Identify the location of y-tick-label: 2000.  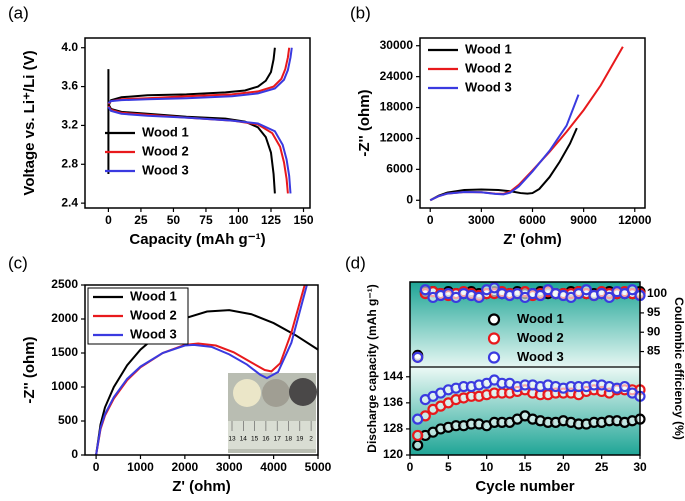
(64, 318).